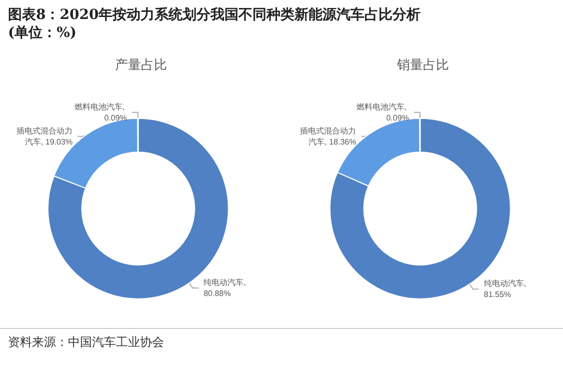 Image resolution: width=563 pixels, height=365 pixels. What do you see at coordinates (328, 136) in the screenshot?
I see `slice-label: 插电式混合动力汽车, 18.36%` at bounding box center [328, 136].